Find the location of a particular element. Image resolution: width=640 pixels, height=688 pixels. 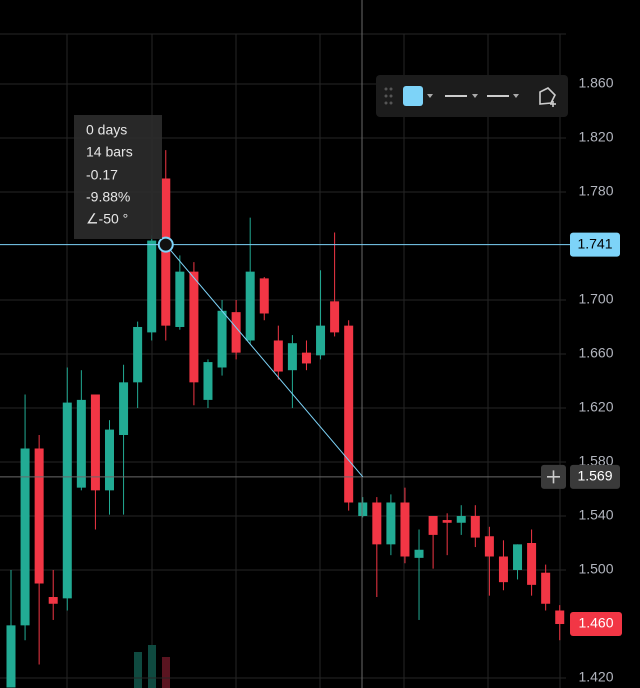

tooltip: 0 days 14 bars -0.17 -9.88% ∠-50 ° is located at coordinates (118, 177).